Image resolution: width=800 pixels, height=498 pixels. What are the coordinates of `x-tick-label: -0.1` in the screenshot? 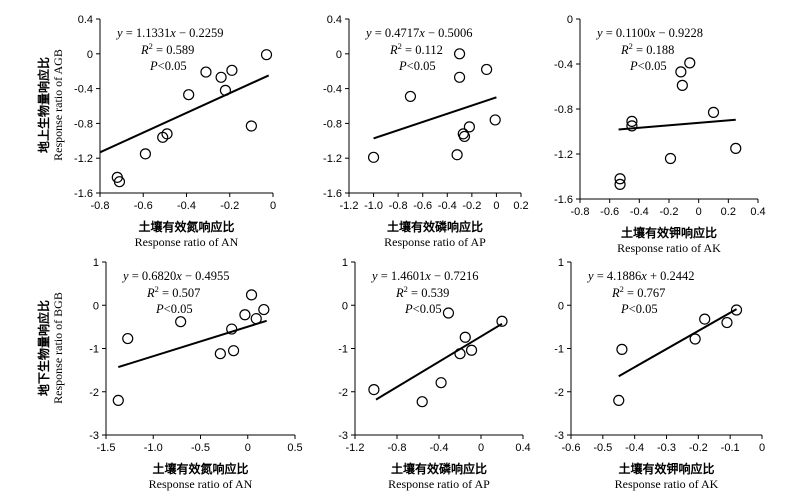 It's located at (730, 448).